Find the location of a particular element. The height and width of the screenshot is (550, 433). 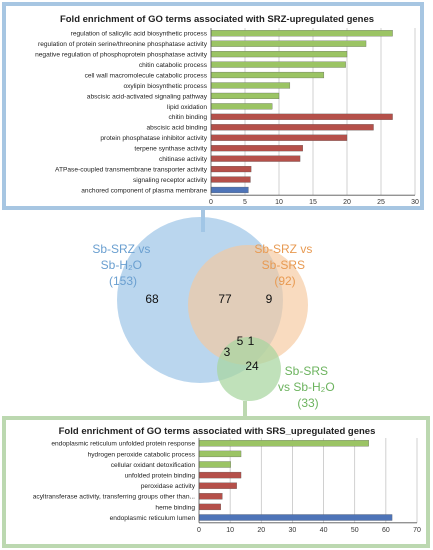

category-label: oxylipin biosynthetic process is located at coordinates (165, 86).